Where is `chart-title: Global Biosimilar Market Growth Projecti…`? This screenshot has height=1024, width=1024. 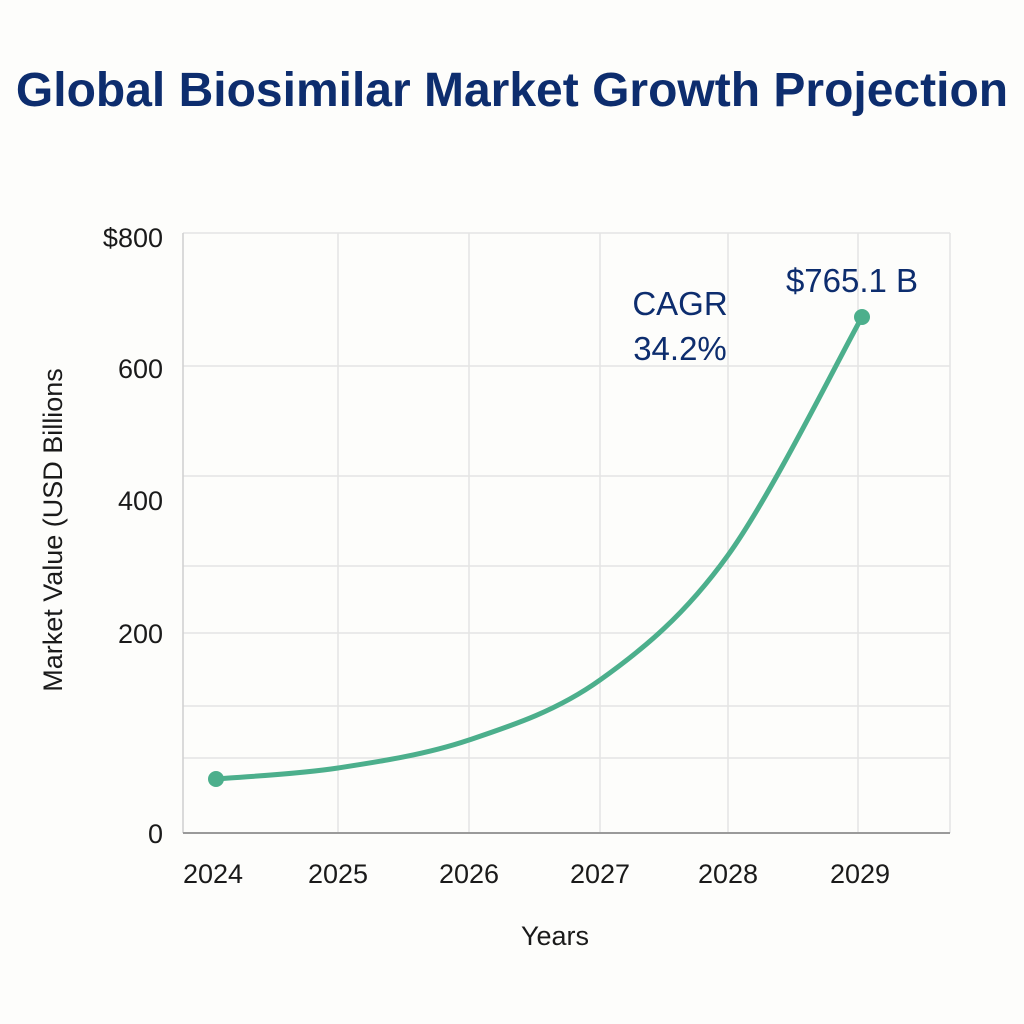 chart-title: Global Biosimilar Market Growth Projecti… is located at coordinates (512, 91).